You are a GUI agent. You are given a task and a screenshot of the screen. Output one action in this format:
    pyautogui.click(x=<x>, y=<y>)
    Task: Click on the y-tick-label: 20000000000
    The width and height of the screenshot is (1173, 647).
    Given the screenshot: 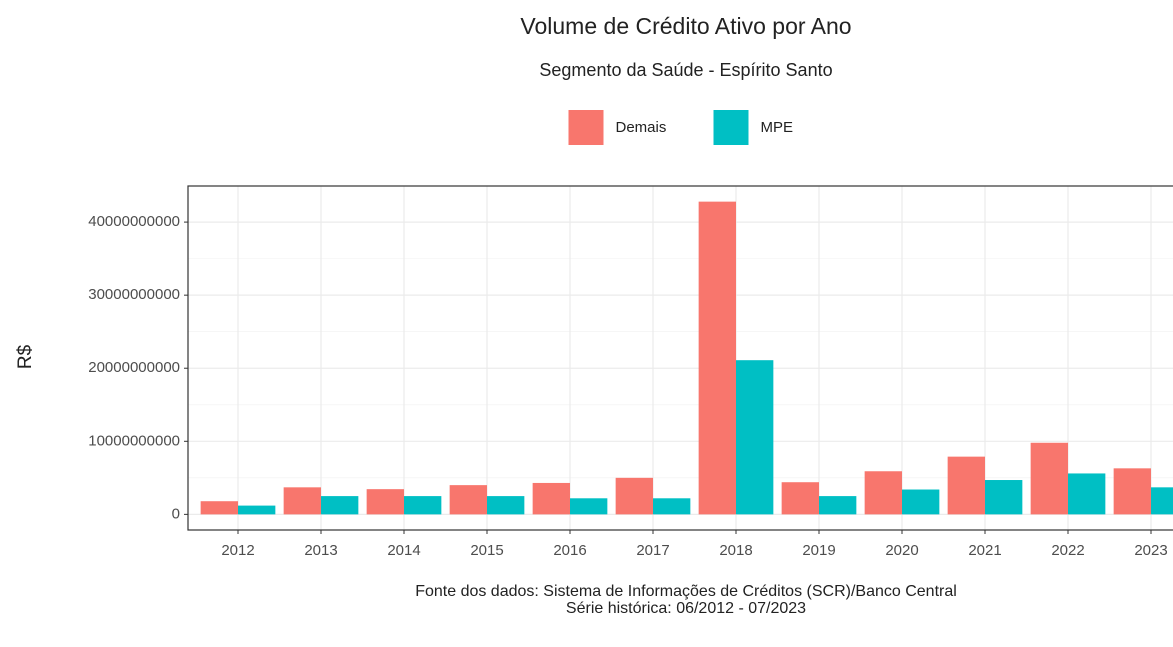 What is the action you would take?
    pyautogui.click(x=134, y=367)
    